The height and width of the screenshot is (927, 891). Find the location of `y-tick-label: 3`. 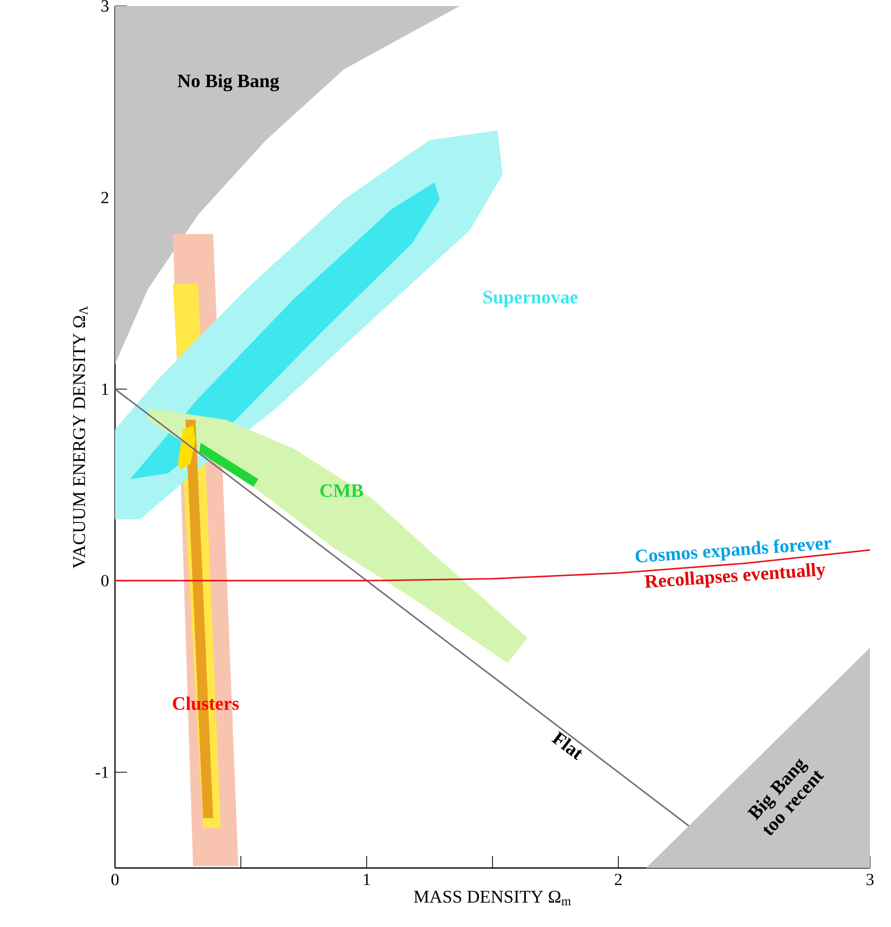

y-tick-label: 3 is located at coordinates (105, 6).